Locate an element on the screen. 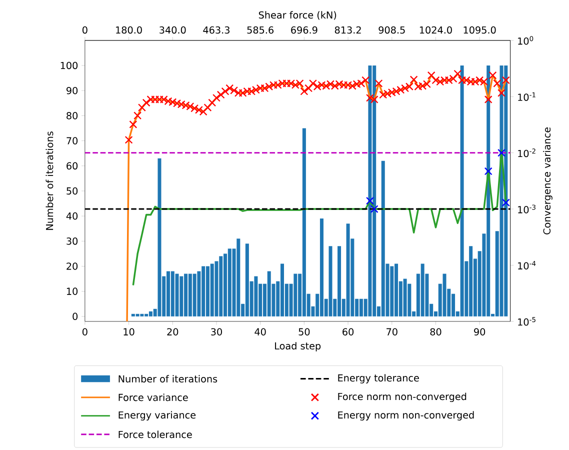  x-axis-title: Load step is located at coordinates (298, 347).